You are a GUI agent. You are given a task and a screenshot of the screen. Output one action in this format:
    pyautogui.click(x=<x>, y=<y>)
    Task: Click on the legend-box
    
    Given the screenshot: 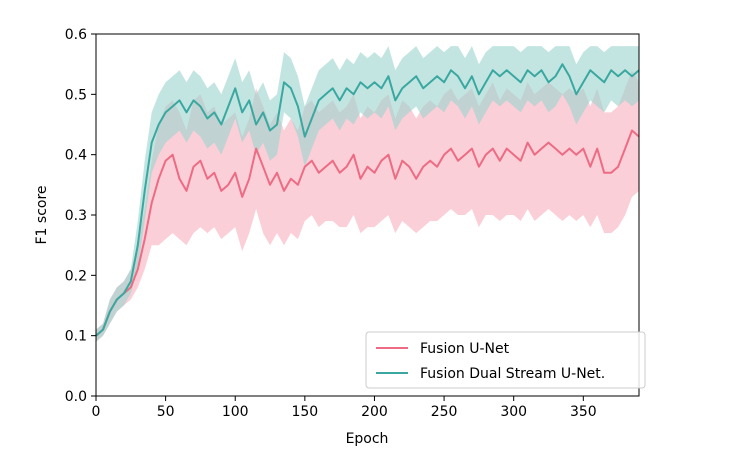 What is the action you would take?
    pyautogui.click(x=505, y=360)
    